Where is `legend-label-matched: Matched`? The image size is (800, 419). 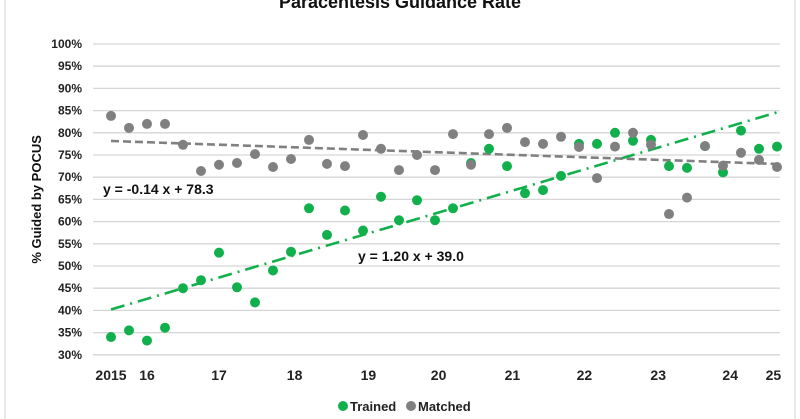 legend-label-matched: Matched is located at coordinates (444, 406).